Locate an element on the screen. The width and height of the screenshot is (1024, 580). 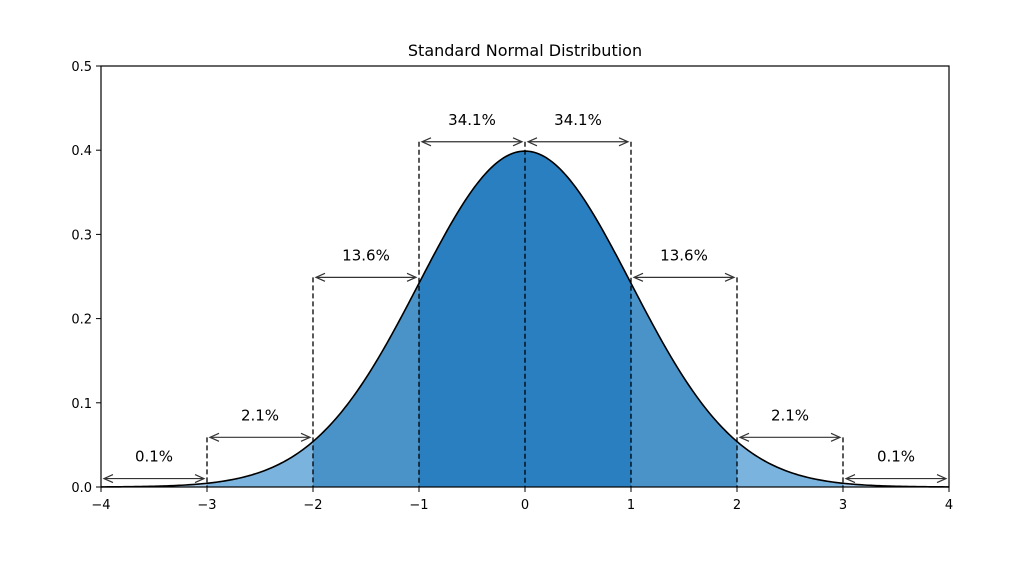
x-tick-label: −1 is located at coordinates (418, 505).